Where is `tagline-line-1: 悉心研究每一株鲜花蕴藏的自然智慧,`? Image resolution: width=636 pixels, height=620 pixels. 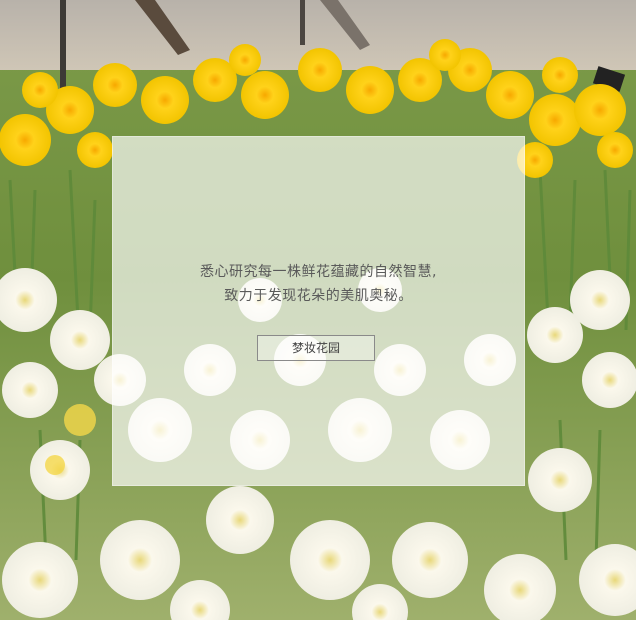 tagline-line-1: 悉心研究每一株鲜花蕴藏的自然智慧, is located at coordinates (318, 272).